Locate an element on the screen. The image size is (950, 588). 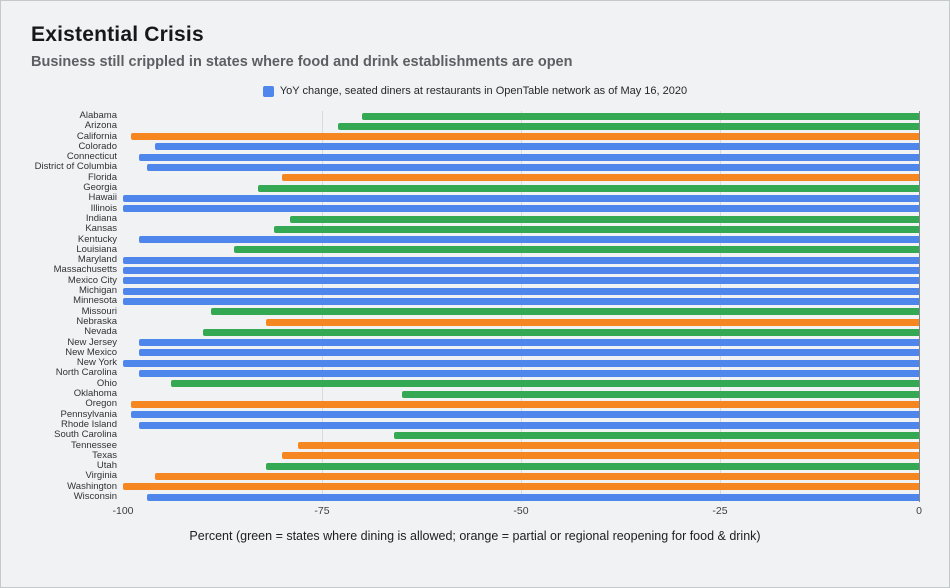
chart-row: Virginia is located at coordinates (475, 476).